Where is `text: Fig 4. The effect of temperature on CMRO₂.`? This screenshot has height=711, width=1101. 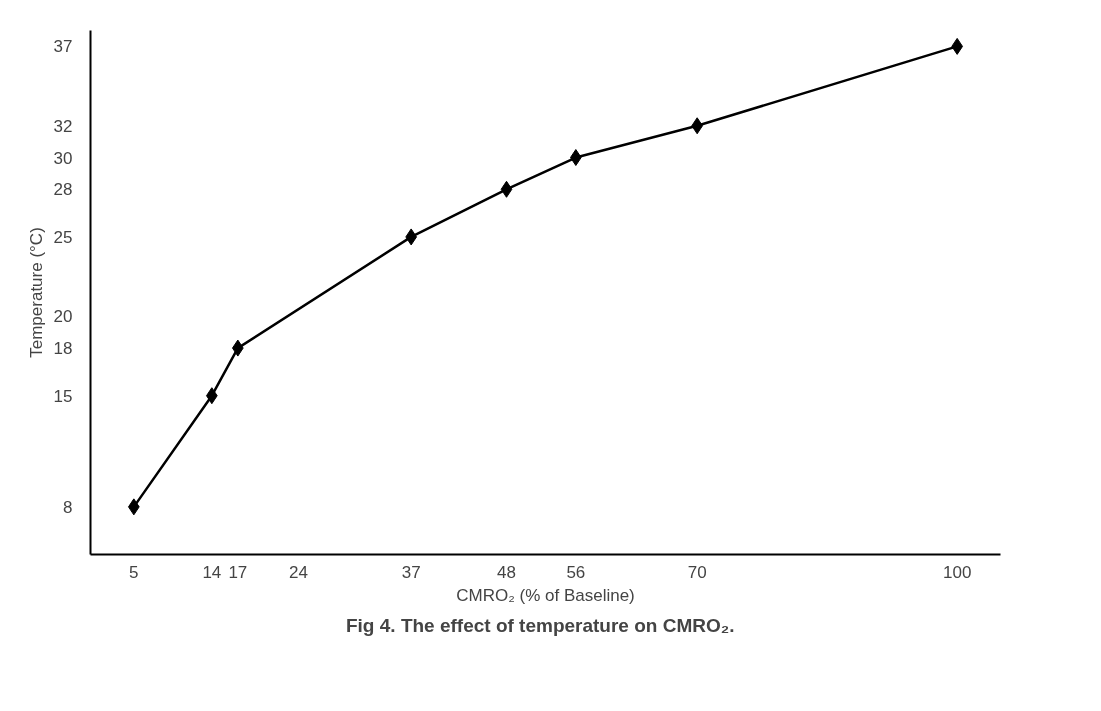
text: Fig 4. The effect of temperature on CMRO₂. is located at coordinates (540, 625).